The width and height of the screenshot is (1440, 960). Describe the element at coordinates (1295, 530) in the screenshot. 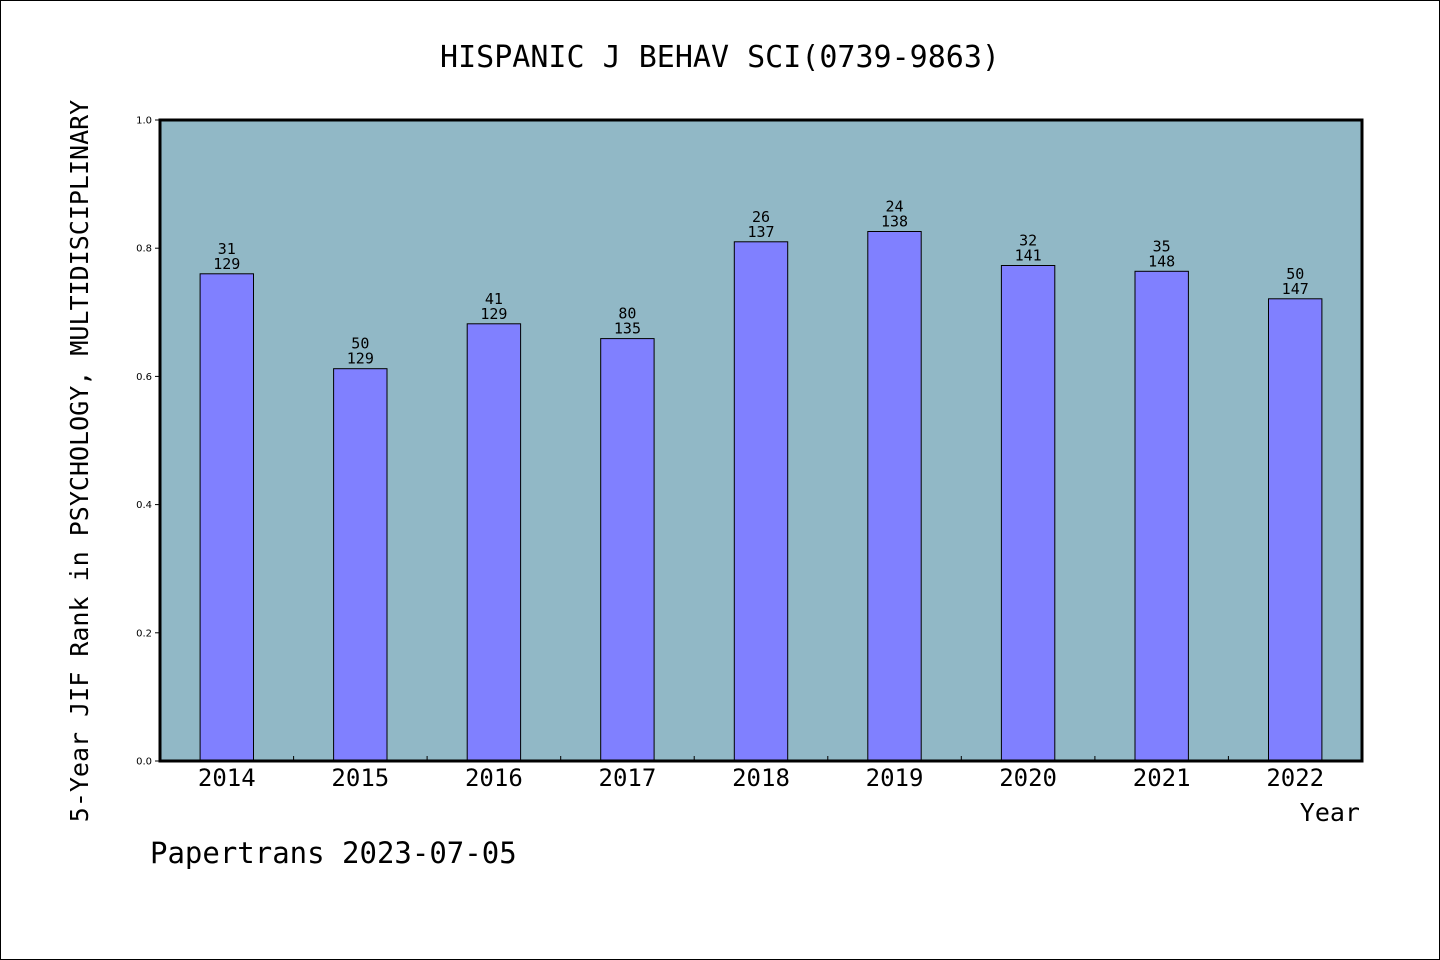

I see `bar-2022` at that location.